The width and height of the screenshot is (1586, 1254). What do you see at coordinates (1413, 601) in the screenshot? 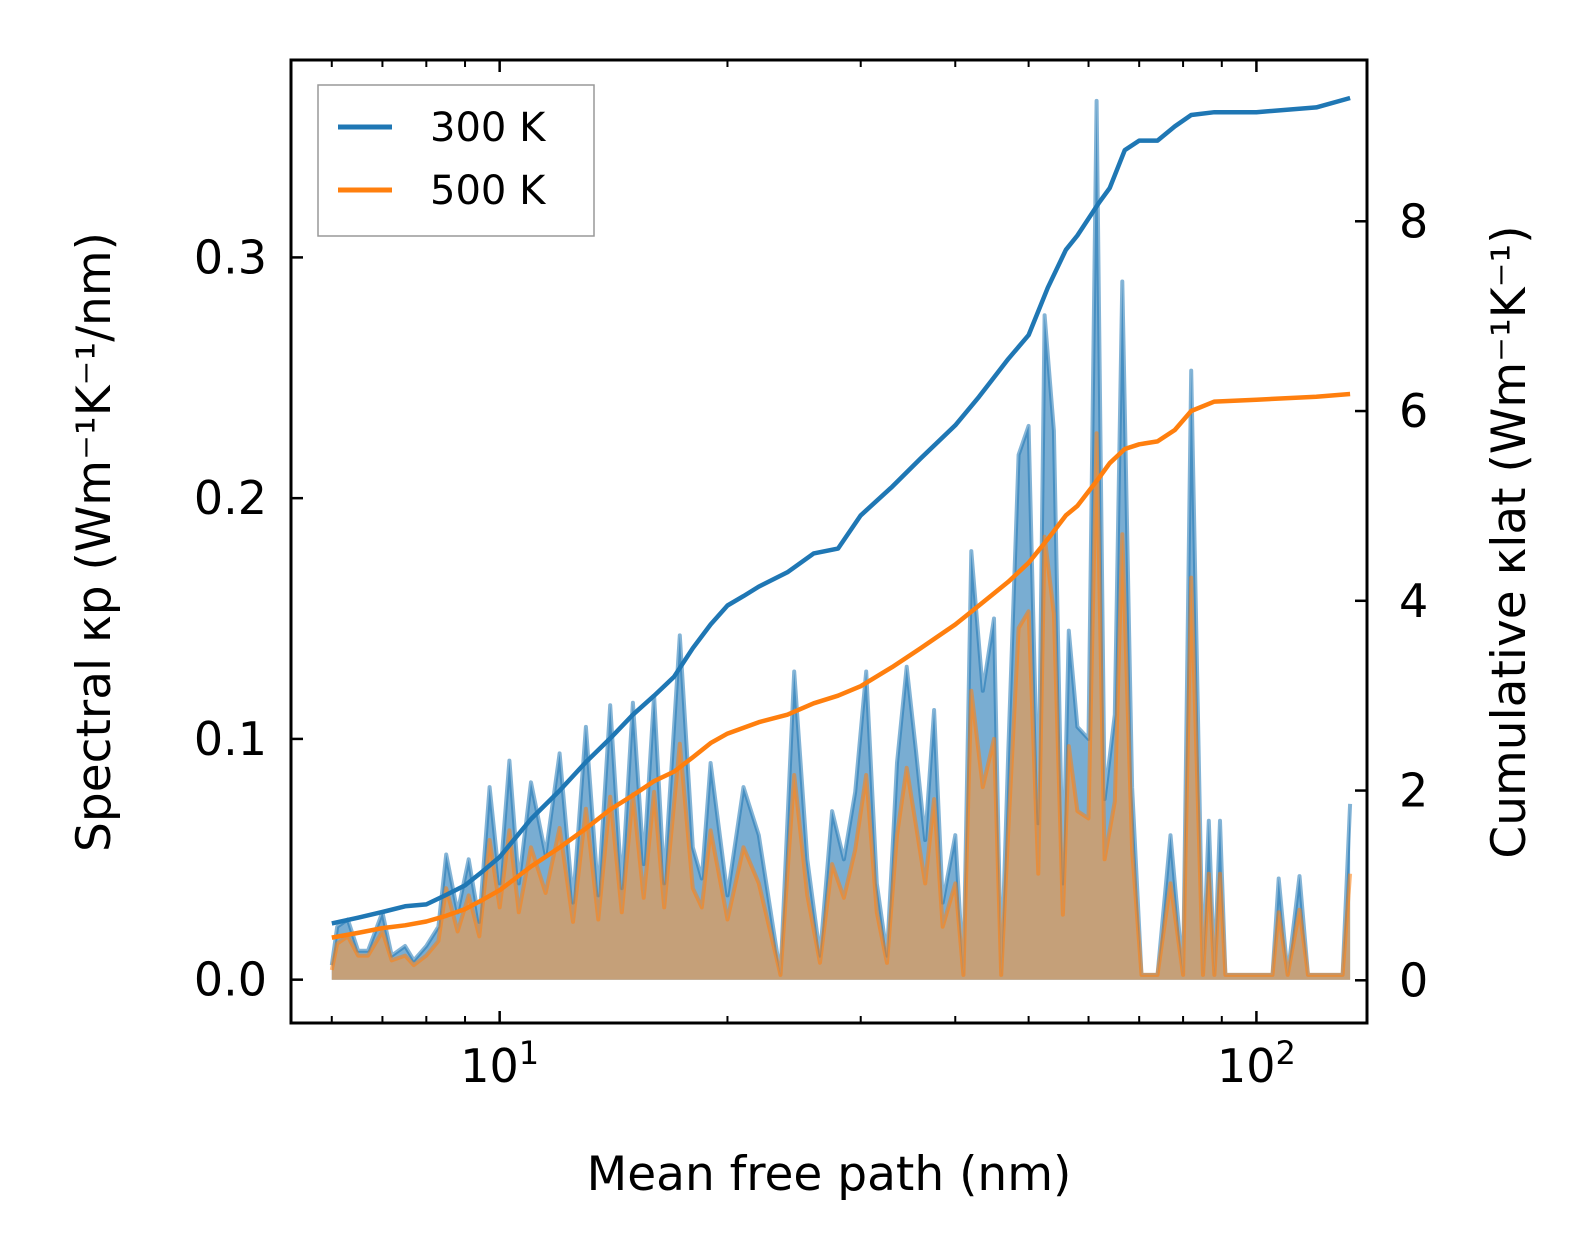
I see `y-right-tick-label: 4` at bounding box center [1413, 601].